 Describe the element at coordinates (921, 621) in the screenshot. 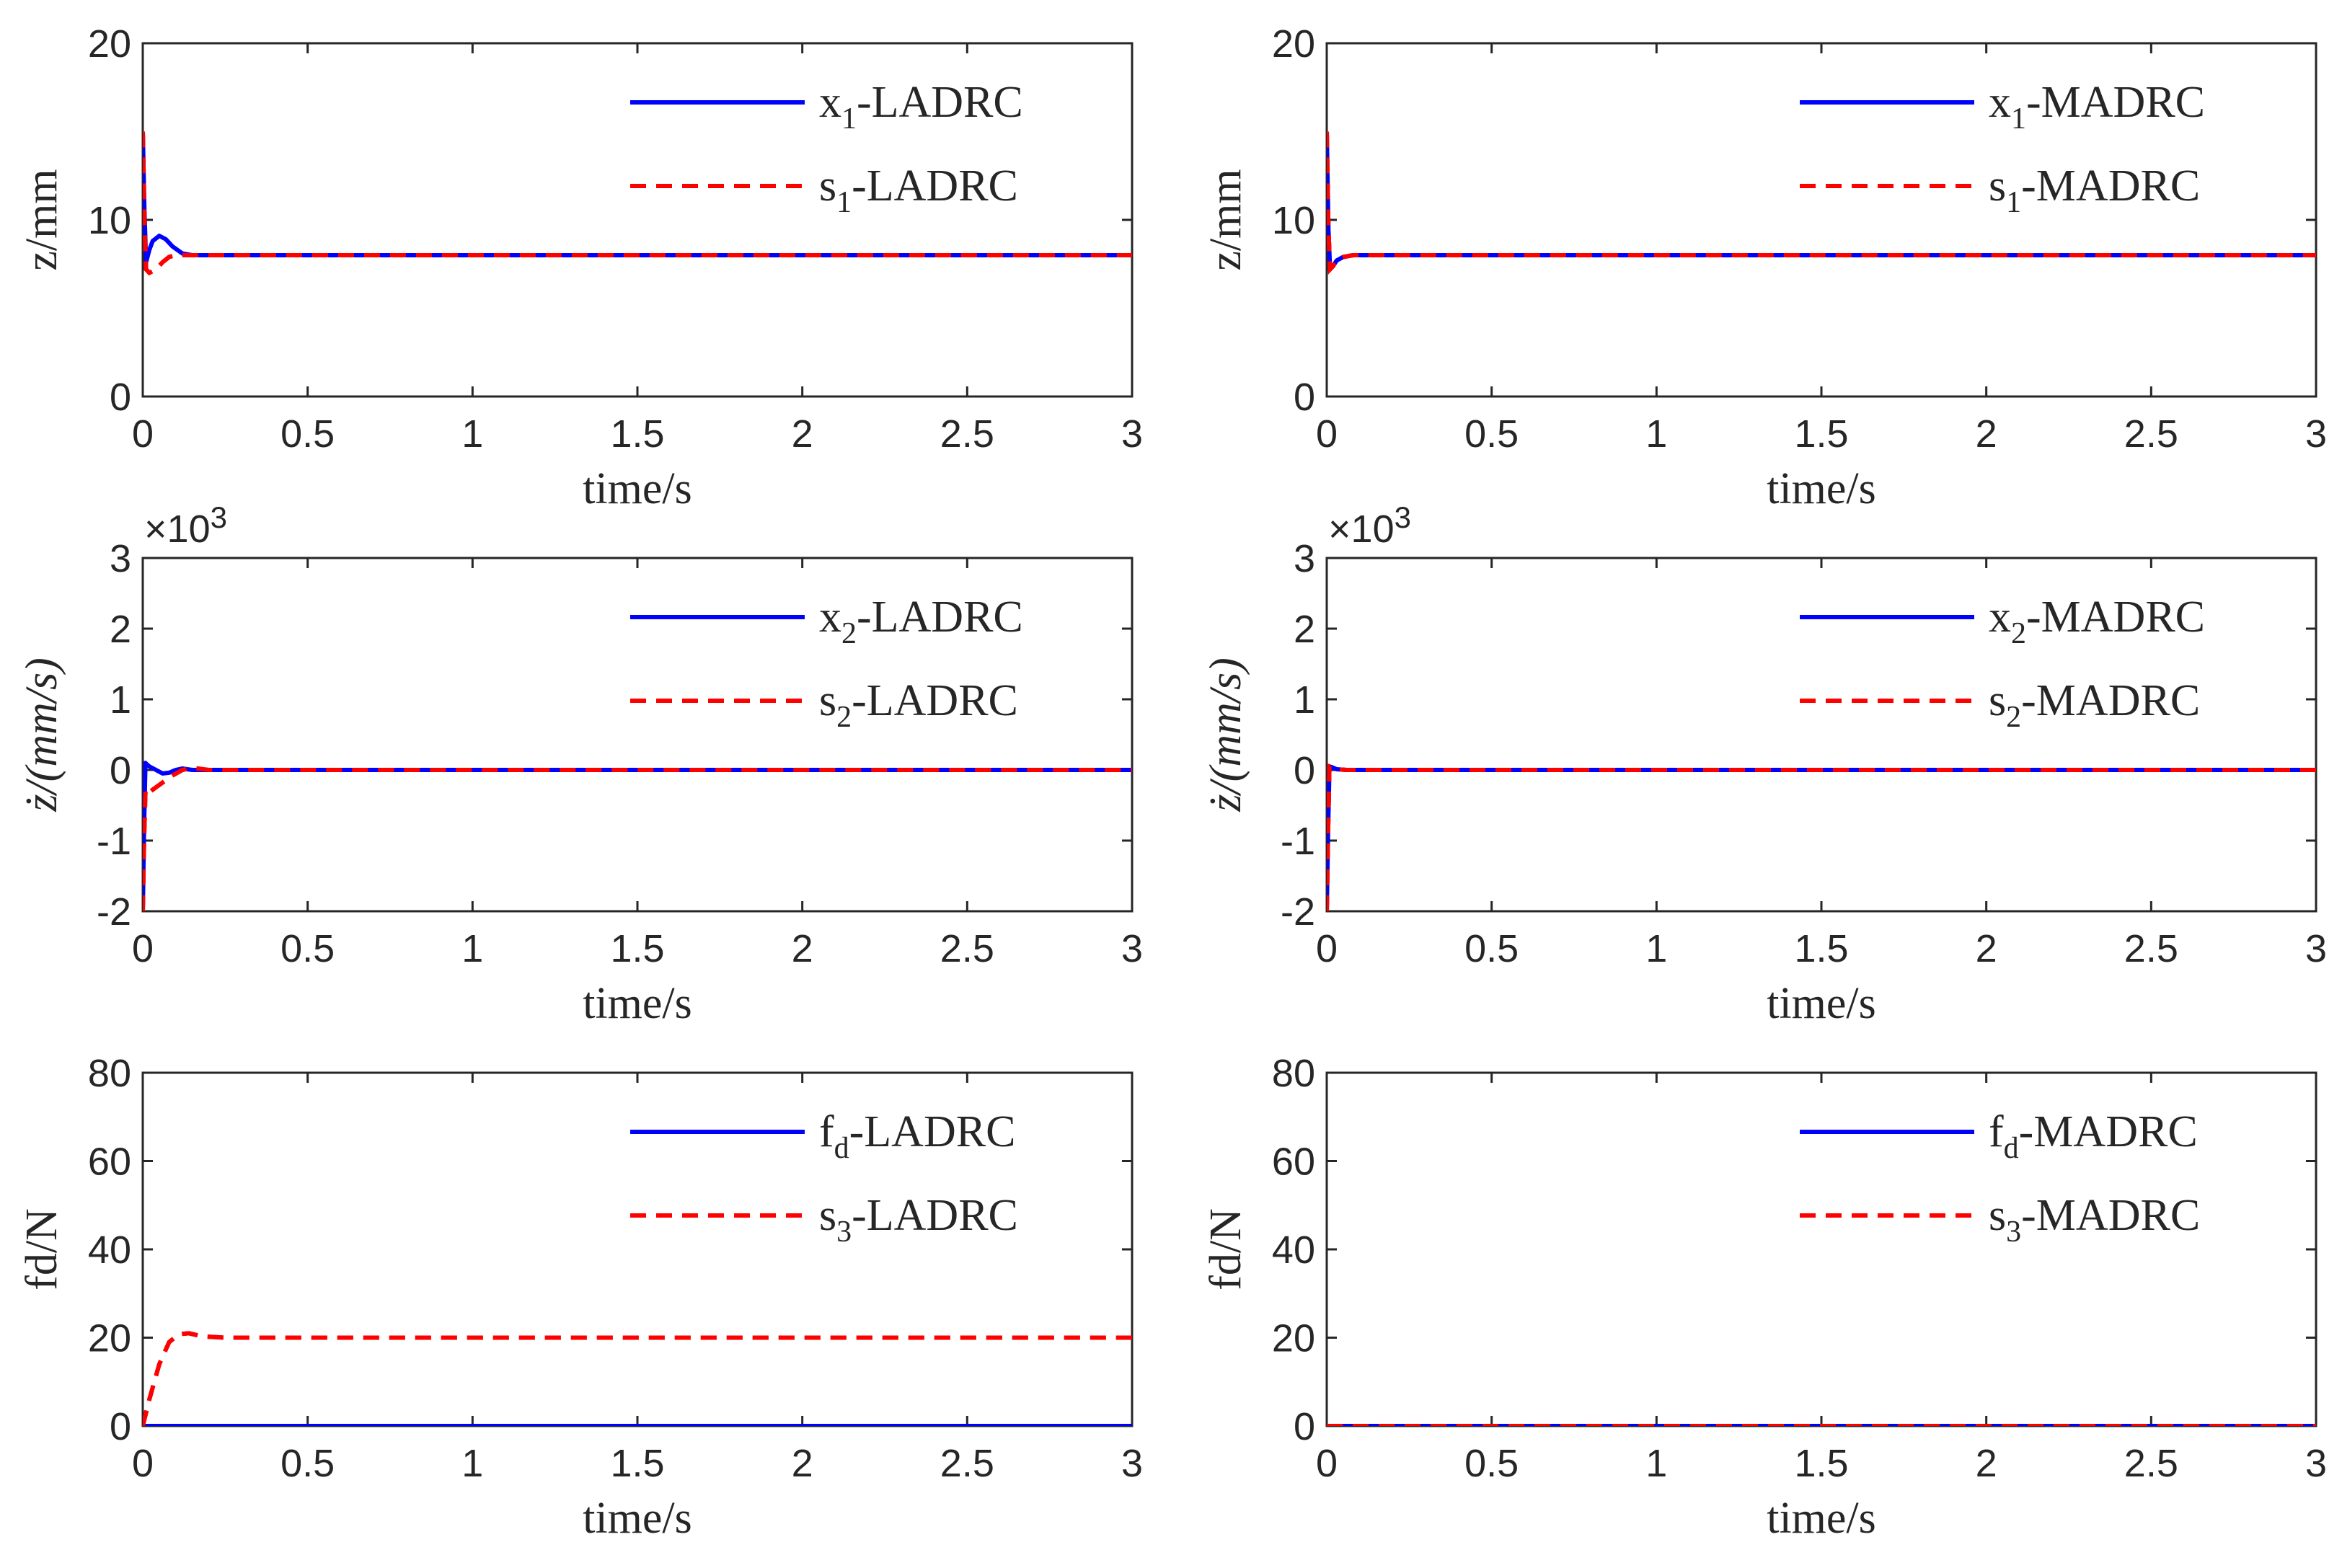

I see `legend-label: x2-LADRC` at that location.